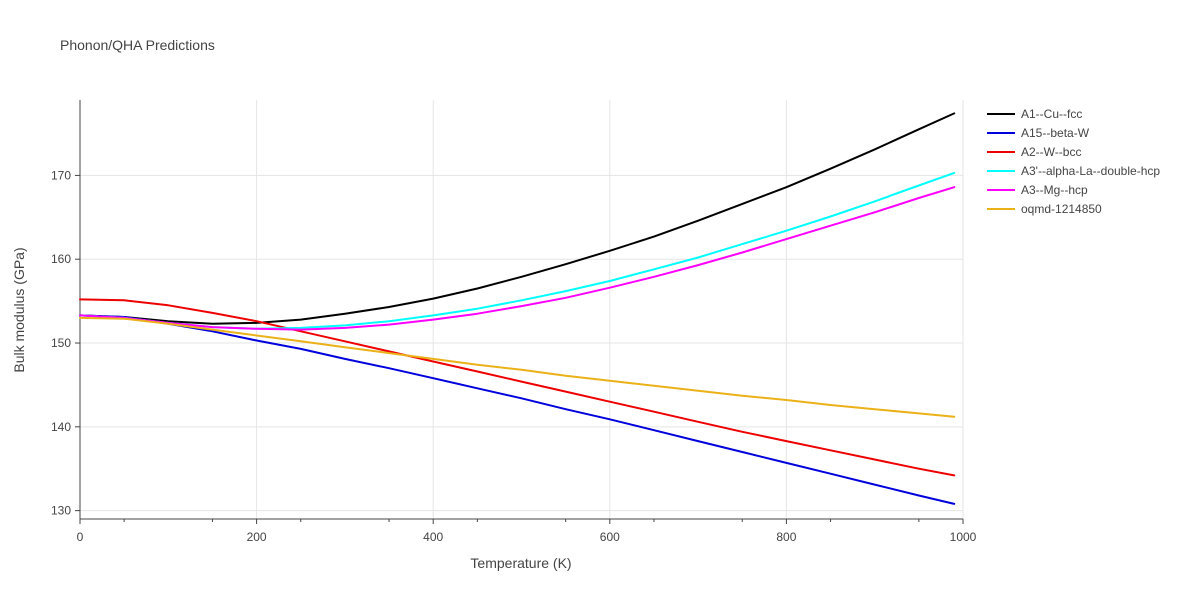 The image size is (1200, 600). I want to click on y-tick-label: 150, so click(61, 343).